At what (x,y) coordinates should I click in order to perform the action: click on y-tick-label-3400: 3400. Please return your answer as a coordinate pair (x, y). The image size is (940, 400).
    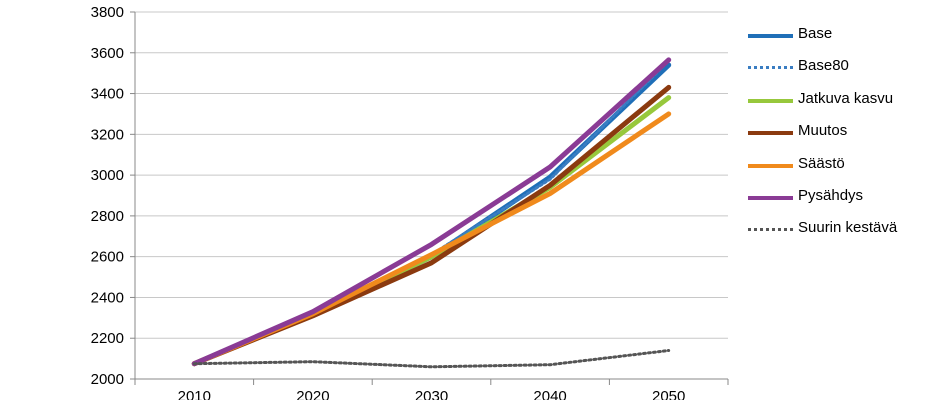
    Looking at the image, I should click on (107, 94).